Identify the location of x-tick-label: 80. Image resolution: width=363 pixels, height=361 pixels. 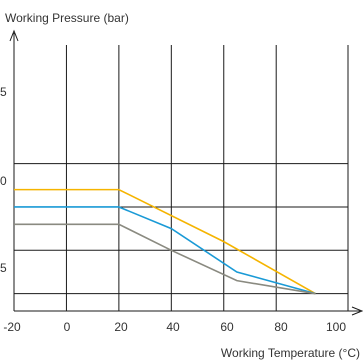
(281, 327).